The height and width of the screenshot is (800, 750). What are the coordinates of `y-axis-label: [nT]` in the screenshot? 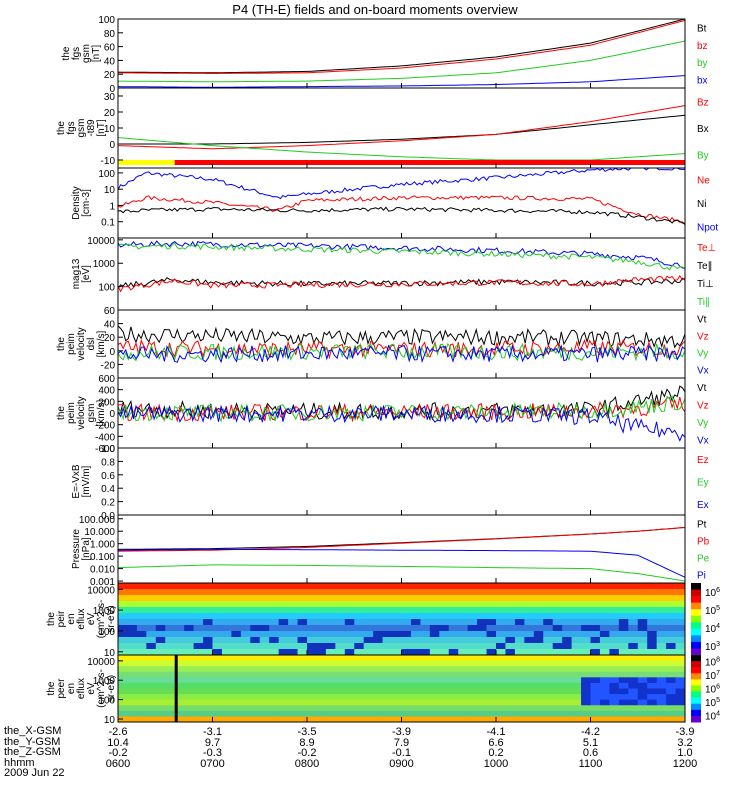 It's located at (101, 127).